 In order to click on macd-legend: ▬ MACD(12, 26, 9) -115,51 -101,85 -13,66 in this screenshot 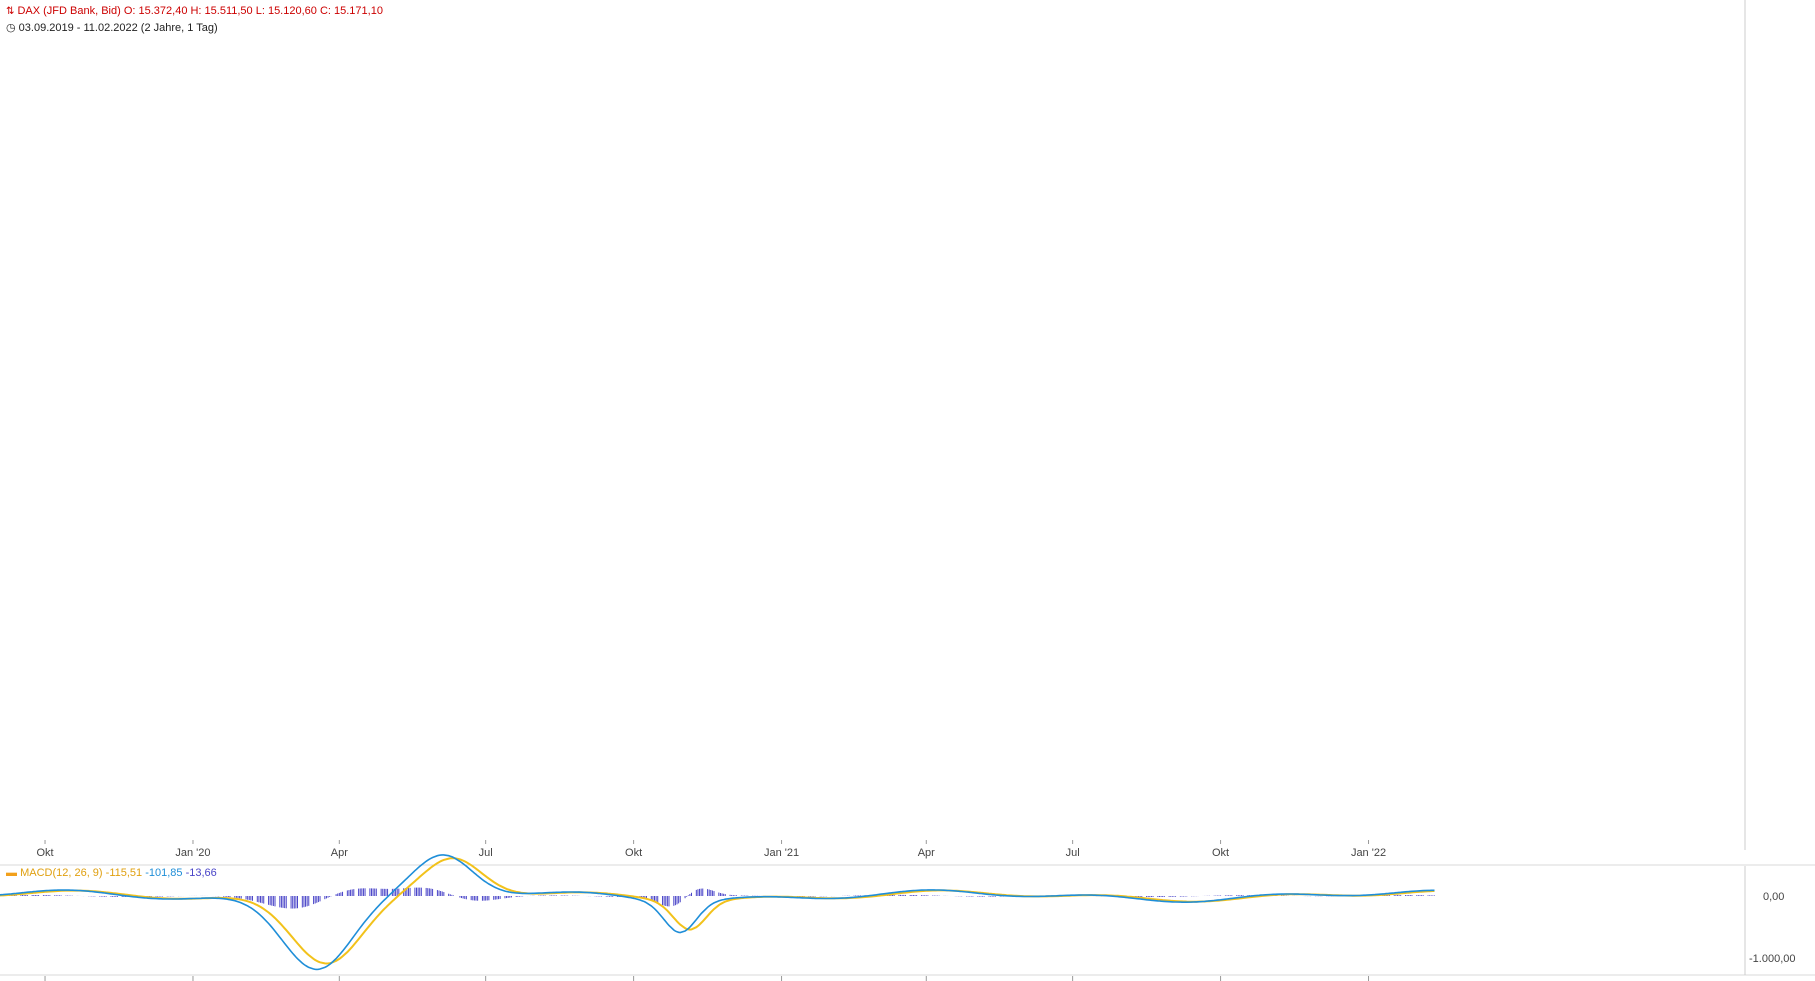, I will do `click(111, 873)`.